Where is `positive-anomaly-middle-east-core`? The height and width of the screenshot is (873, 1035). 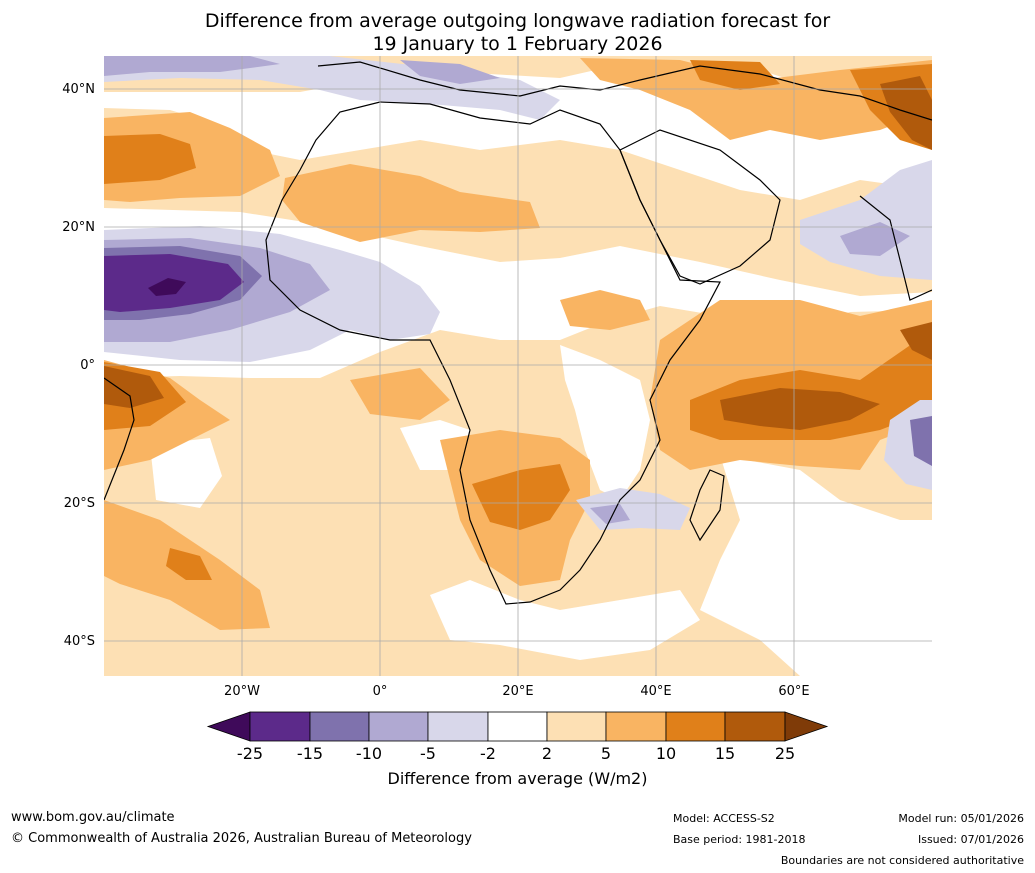 positive-anomaly-middle-east-core is located at coordinates (811, 105).